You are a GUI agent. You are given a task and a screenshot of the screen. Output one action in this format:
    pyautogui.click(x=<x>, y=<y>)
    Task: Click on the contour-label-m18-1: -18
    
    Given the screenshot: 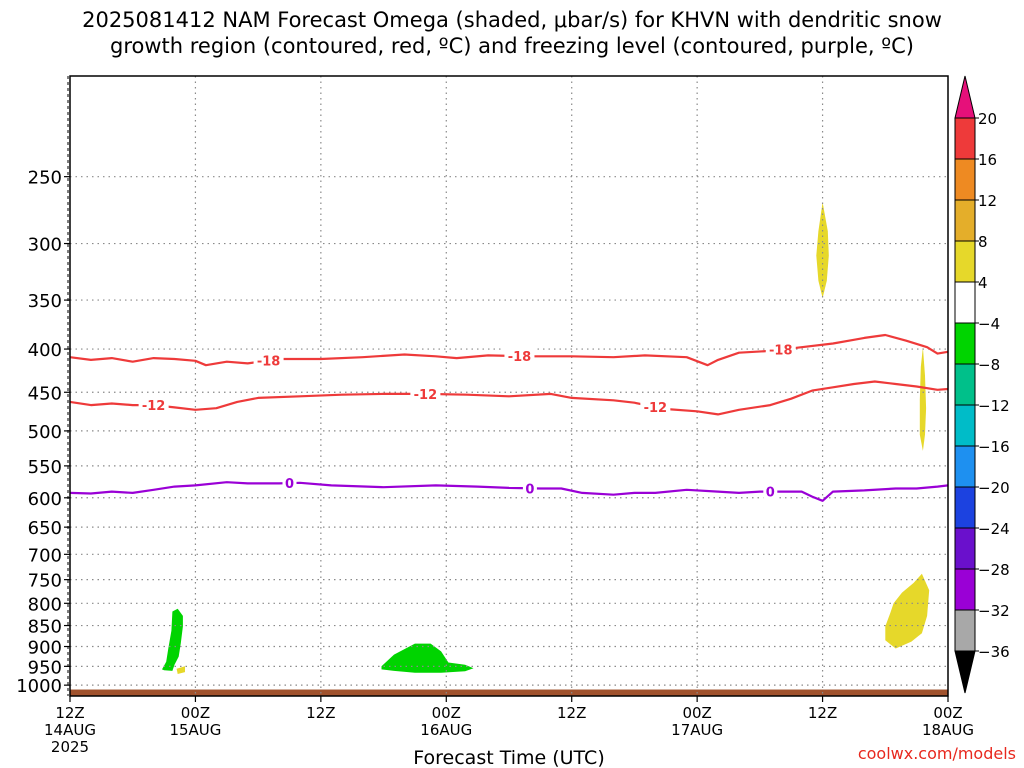 What is the action you would take?
    pyautogui.click(x=269, y=361)
    